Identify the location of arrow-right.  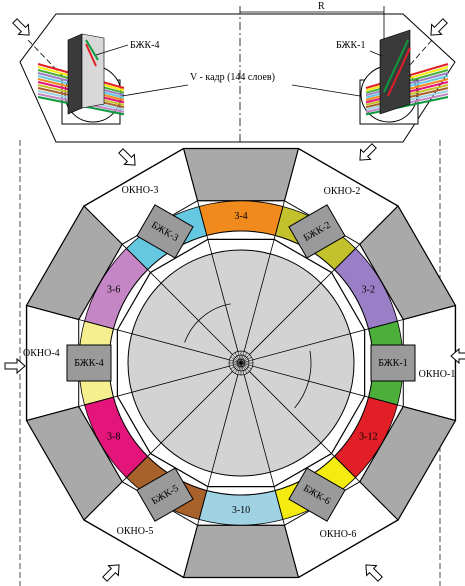
(457, 356).